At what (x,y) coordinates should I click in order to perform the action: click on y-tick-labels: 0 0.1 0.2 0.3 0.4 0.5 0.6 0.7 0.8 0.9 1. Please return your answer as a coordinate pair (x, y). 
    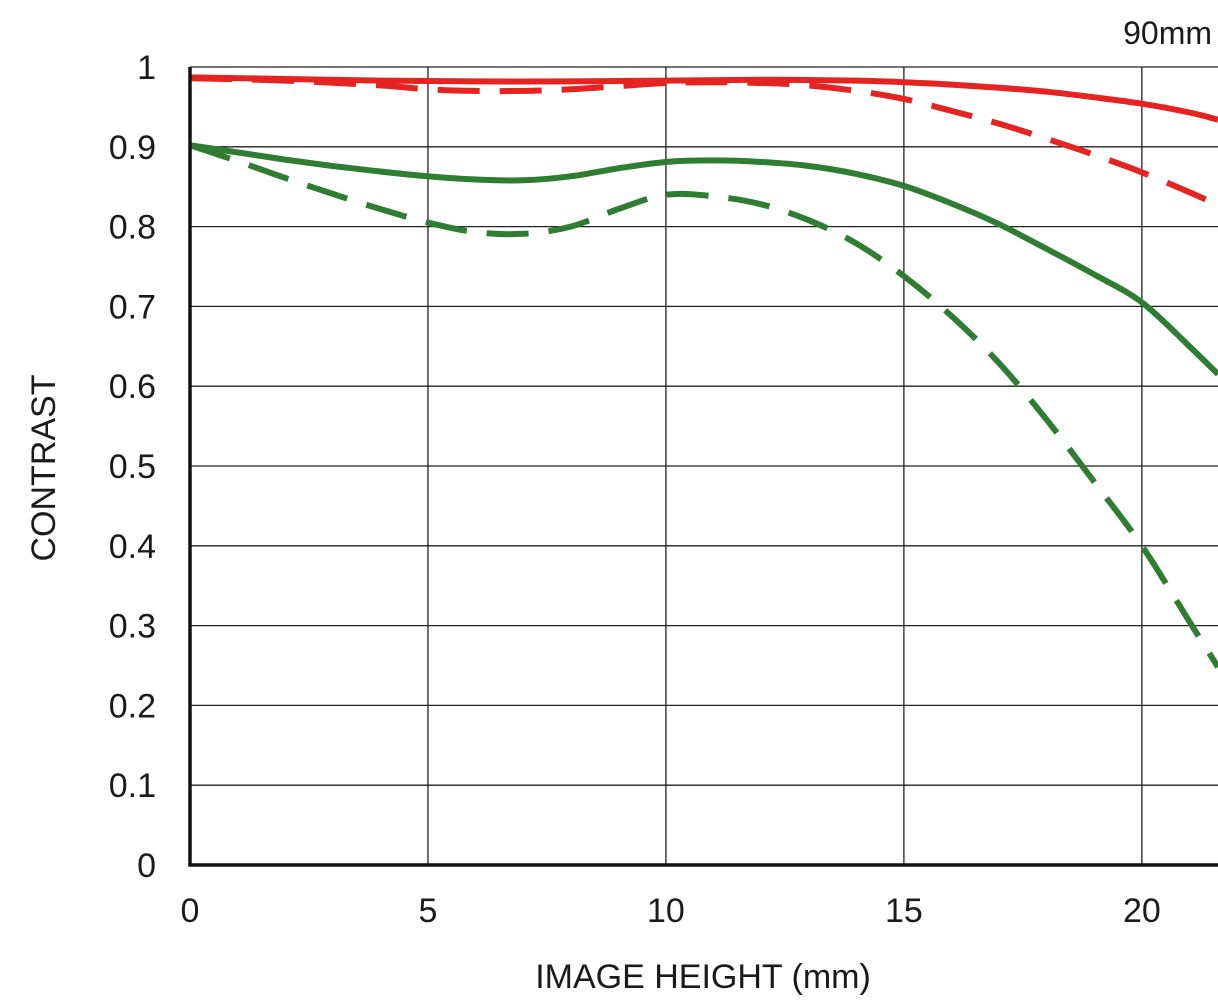
    Looking at the image, I should click on (132, 467).